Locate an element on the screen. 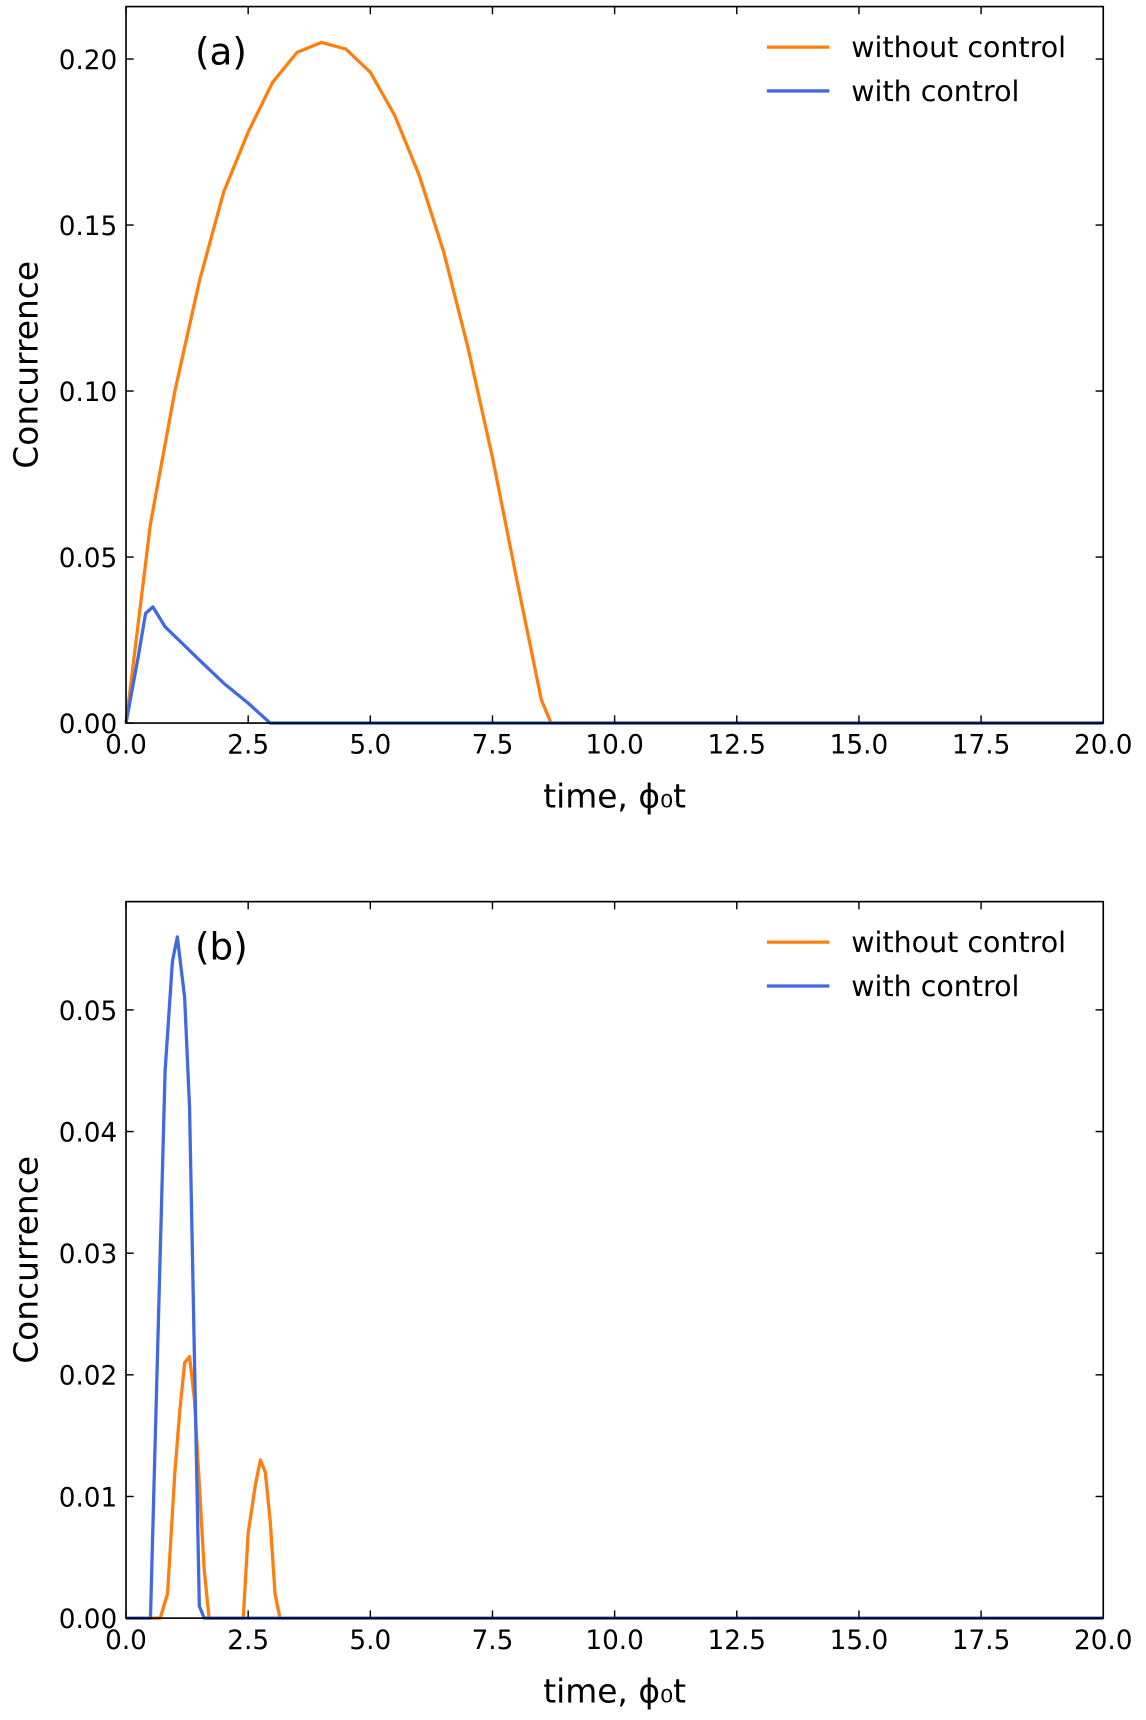 The height and width of the screenshot is (1720, 1146). y-tick-label: 0.01 is located at coordinates (88, 1498).